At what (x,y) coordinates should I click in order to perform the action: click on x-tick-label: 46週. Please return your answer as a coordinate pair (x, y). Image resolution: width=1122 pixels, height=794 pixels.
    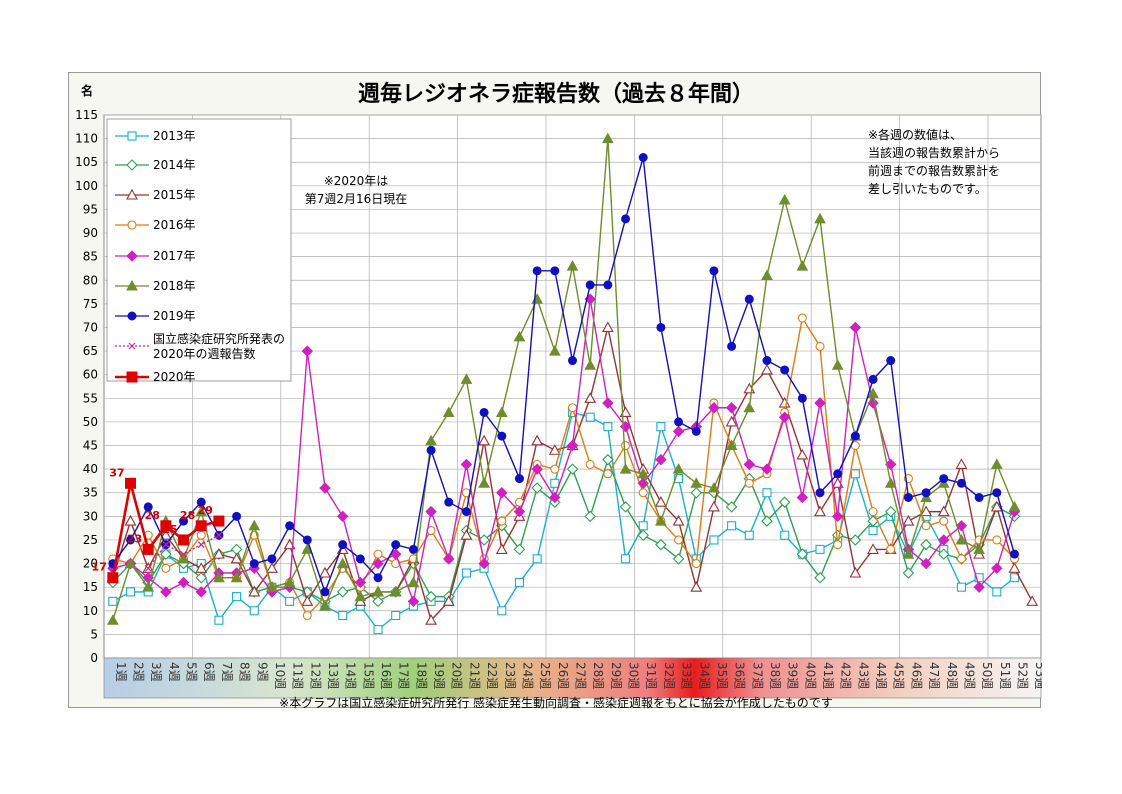
    Looking at the image, I should click on (916, 675).